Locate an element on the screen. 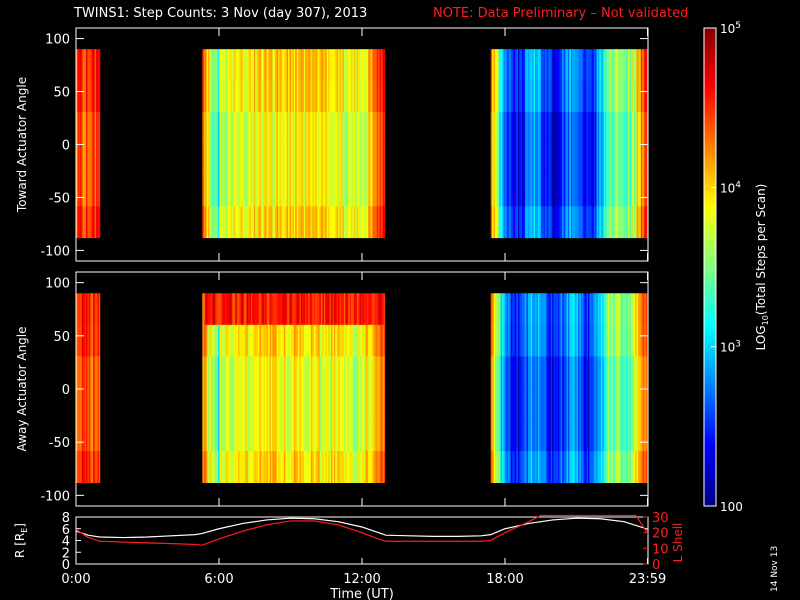  y-tick-label-right: 10 is located at coordinates (660, 549).